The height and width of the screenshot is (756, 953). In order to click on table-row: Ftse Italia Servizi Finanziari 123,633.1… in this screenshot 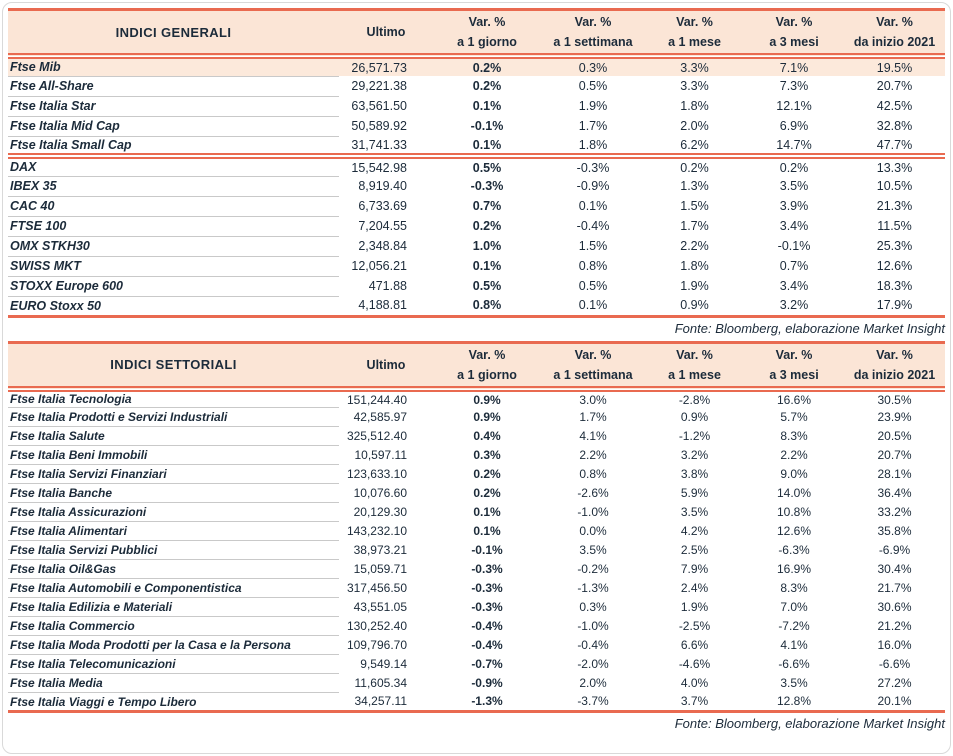, I will do `click(476, 474)`.